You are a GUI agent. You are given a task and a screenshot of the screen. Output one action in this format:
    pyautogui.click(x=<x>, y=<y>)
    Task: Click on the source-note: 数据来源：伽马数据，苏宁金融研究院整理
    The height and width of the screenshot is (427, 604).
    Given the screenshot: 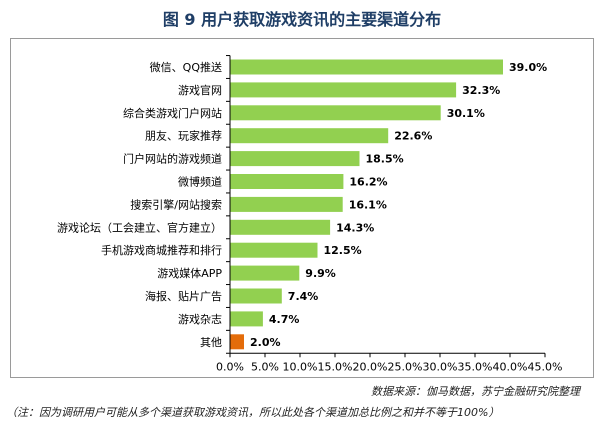 What is the action you would take?
    pyautogui.click(x=475, y=391)
    